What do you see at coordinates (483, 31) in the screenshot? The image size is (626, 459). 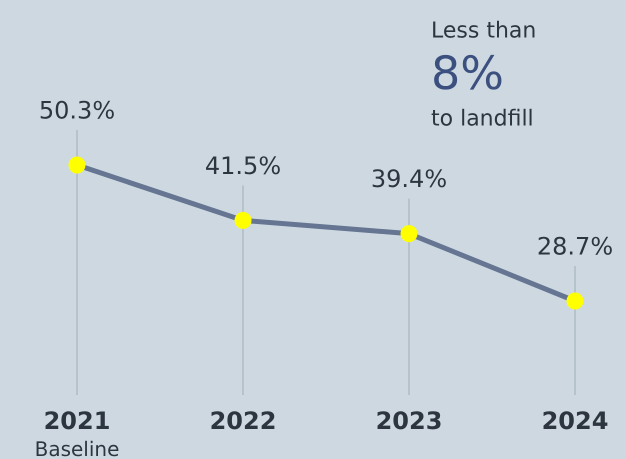 I see `text: Less than` at bounding box center [483, 31].